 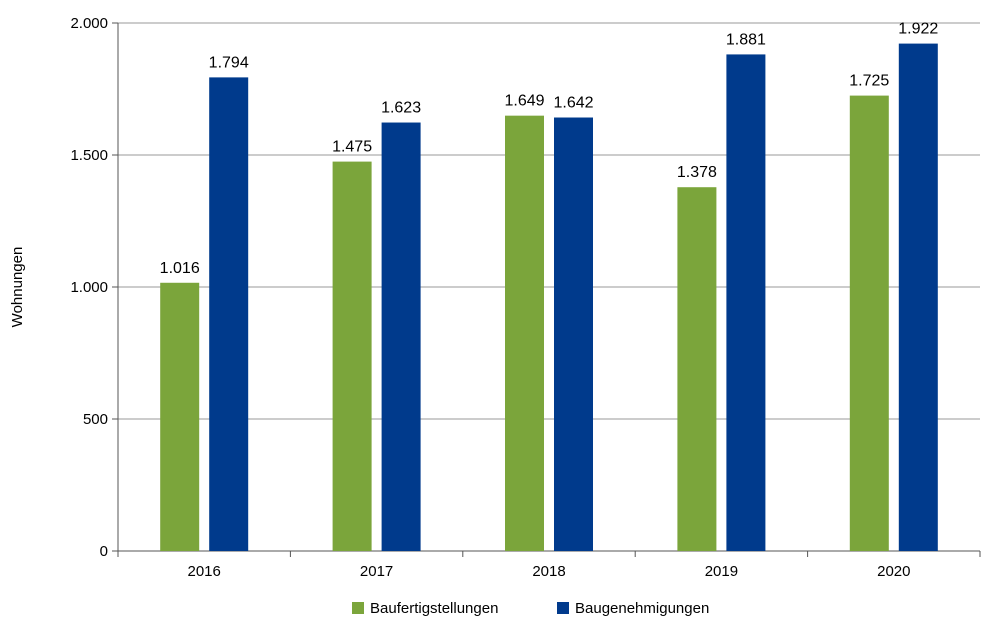 What do you see at coordinates (204, 571) in the screenshot?
I see `x-tick-label: 2016` at bounding box center [204, 571].